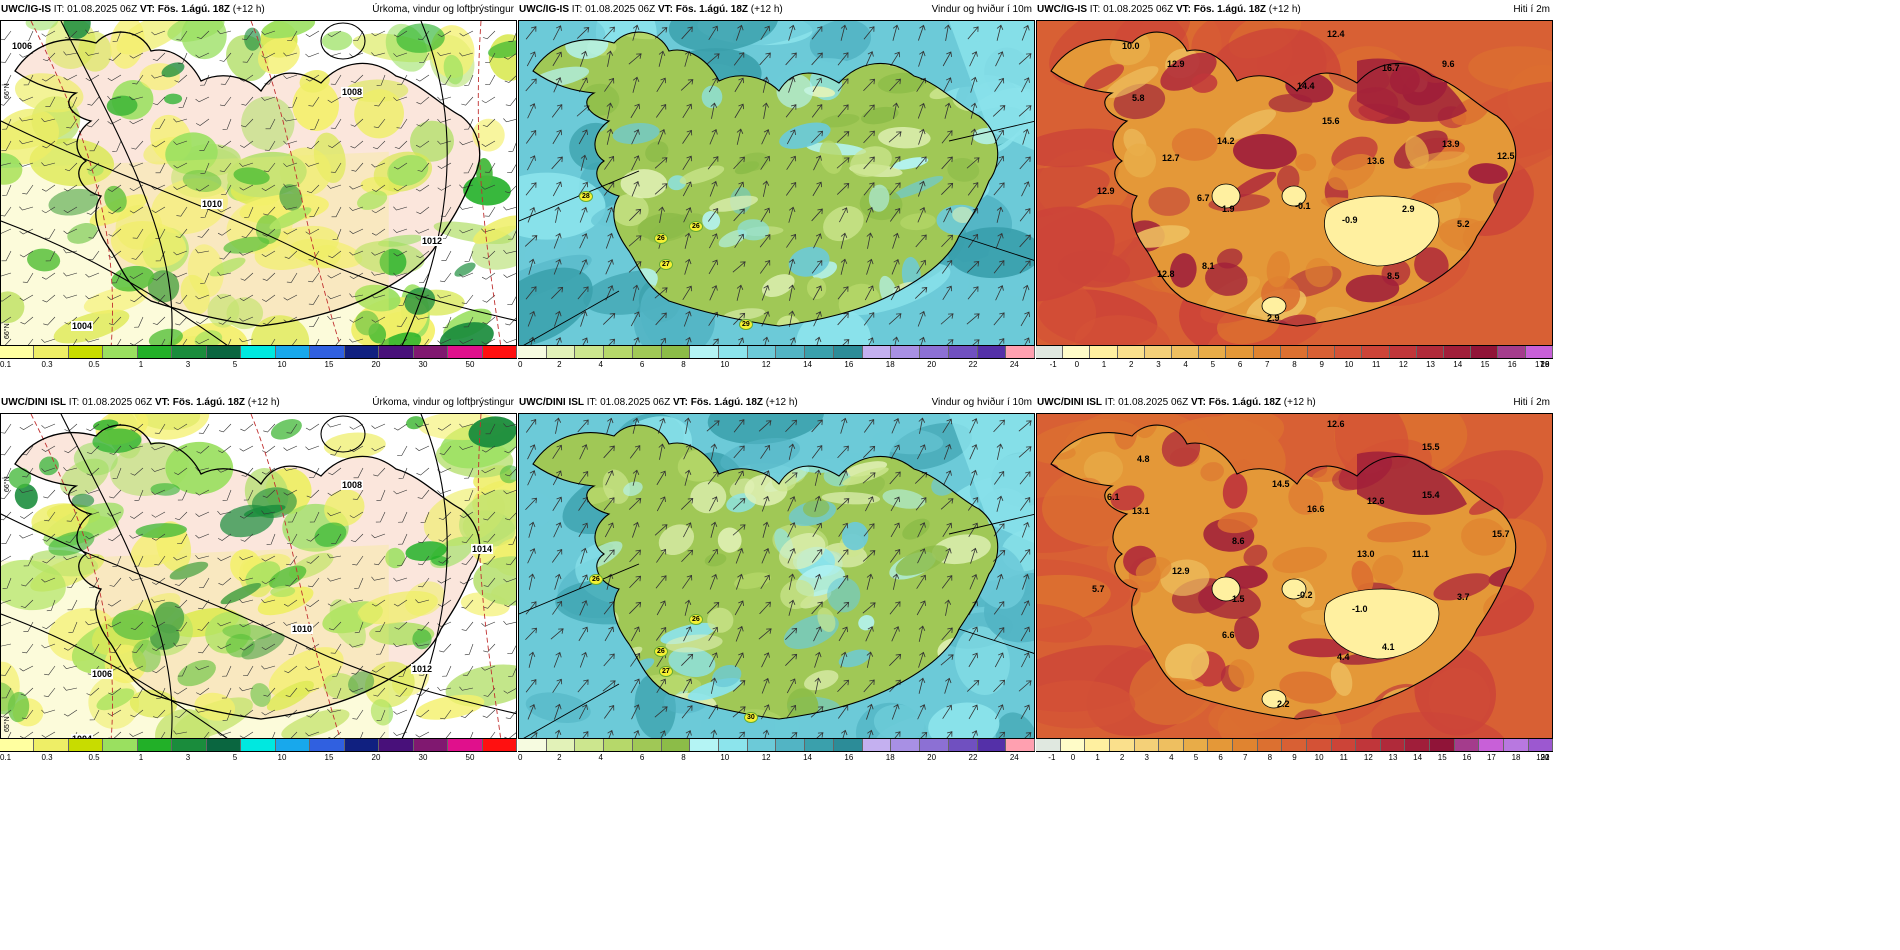 The width and height of the screenshot is (1900, 950). What do you see at coordinates (1360, 609) in the screenshot?
I see `temperature-label: -1.0` at bounding box center [1360, 609].